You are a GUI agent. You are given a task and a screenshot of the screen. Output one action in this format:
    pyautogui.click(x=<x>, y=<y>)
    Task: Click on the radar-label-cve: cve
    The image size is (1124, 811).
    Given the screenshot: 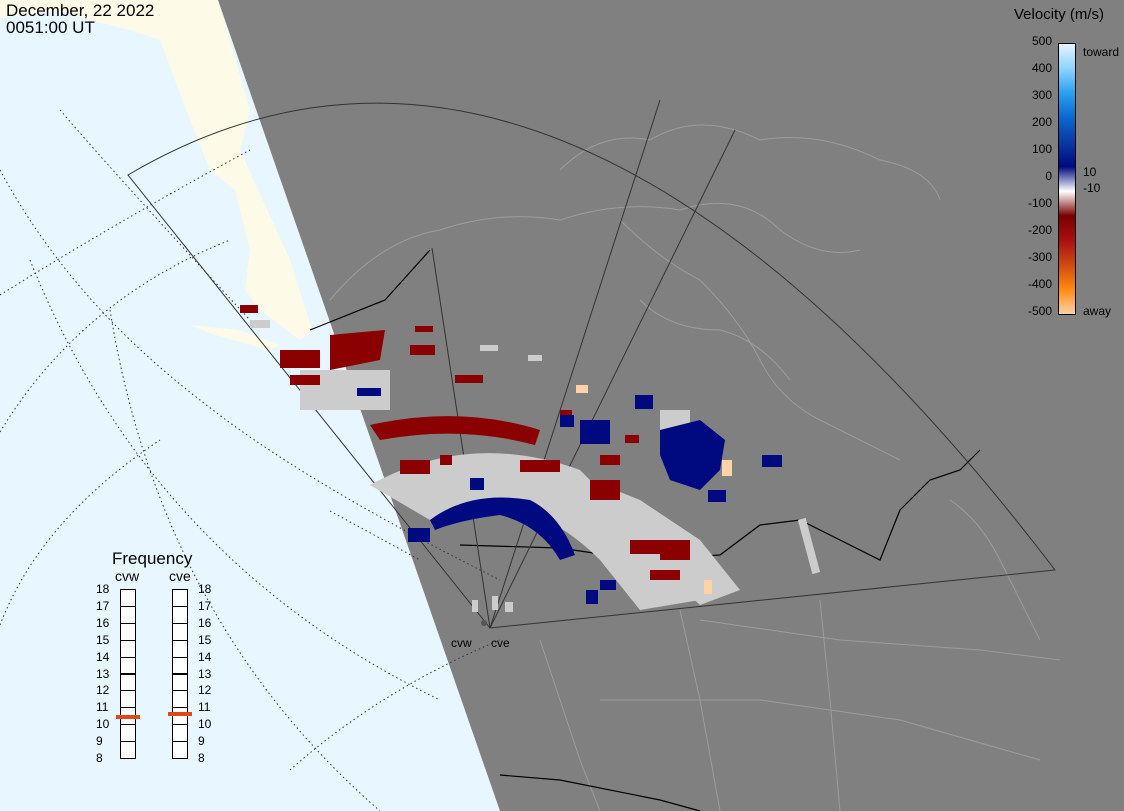 What is the action you would take?
    pyautogui.click(x=500, y=643)
    